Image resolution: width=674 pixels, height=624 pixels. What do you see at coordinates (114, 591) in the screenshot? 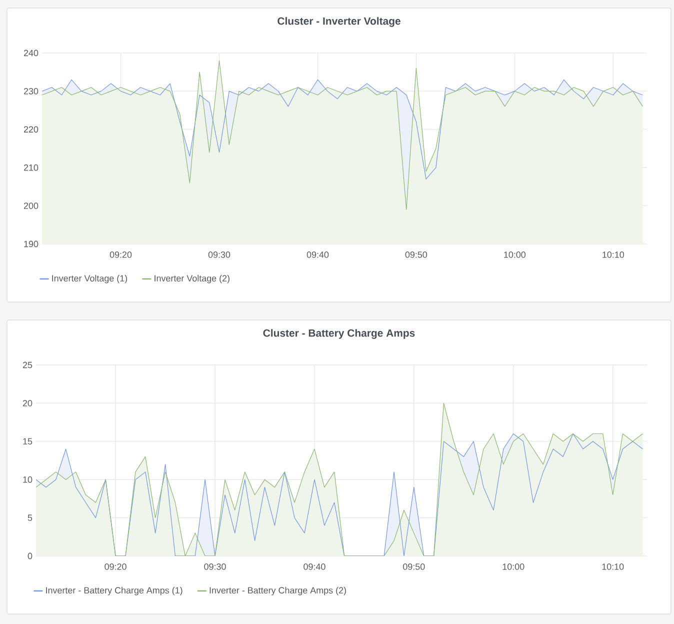
I see `legend-label: Inverter - Battery Charge Amps (1)` at bounding box center [114, 591].